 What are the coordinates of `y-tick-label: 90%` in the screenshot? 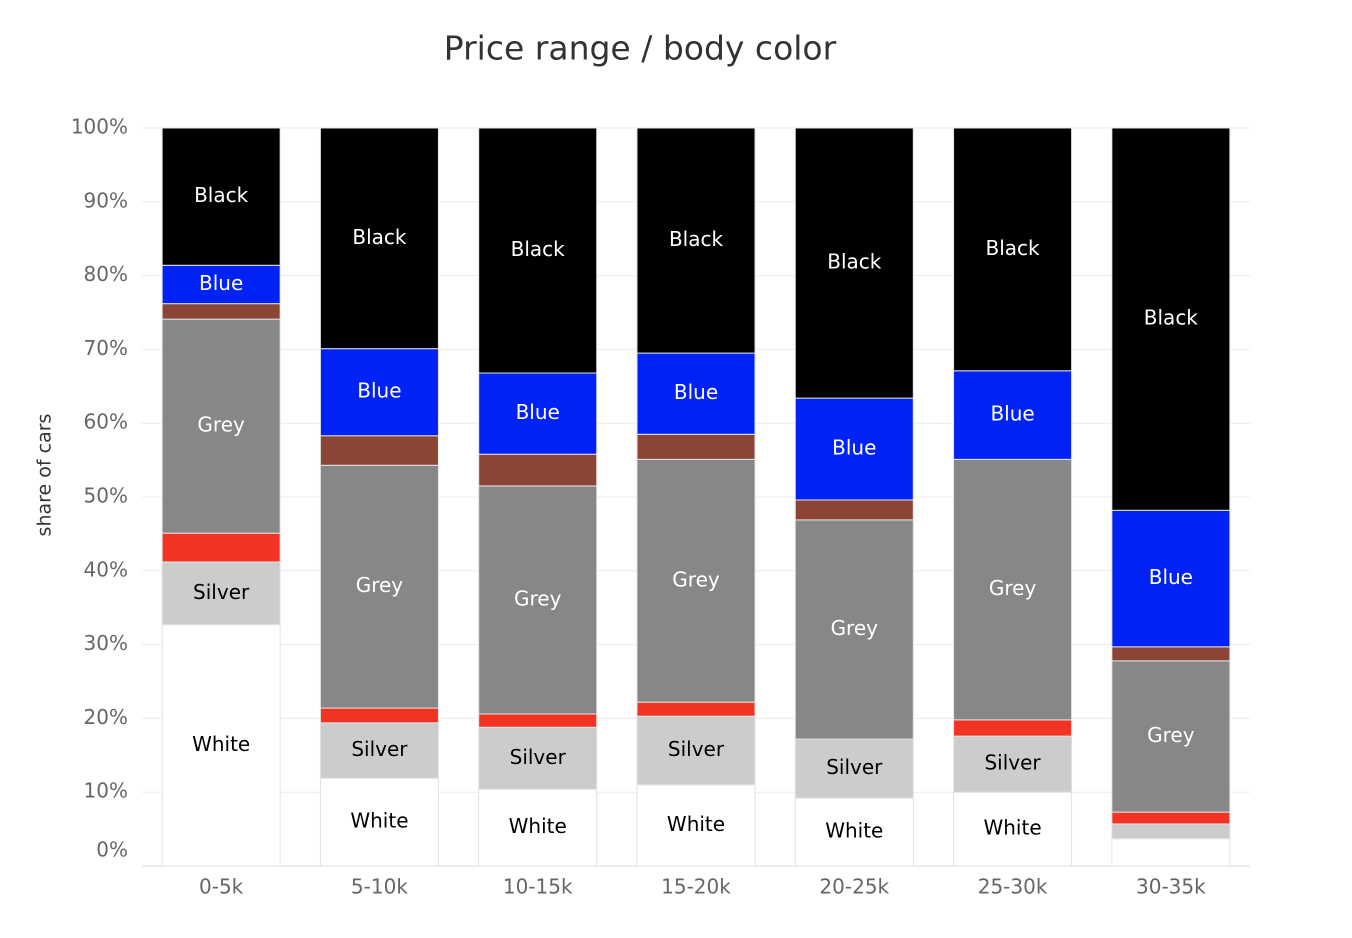 It's located at (106, 200).